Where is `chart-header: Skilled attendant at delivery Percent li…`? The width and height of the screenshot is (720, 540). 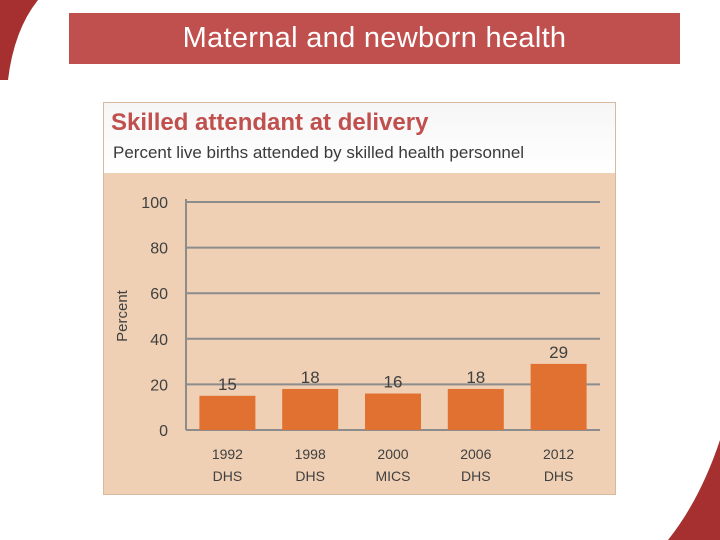
chart-header: Skilled attendant at delivery Percent li… is located at coordinates (359, 138).